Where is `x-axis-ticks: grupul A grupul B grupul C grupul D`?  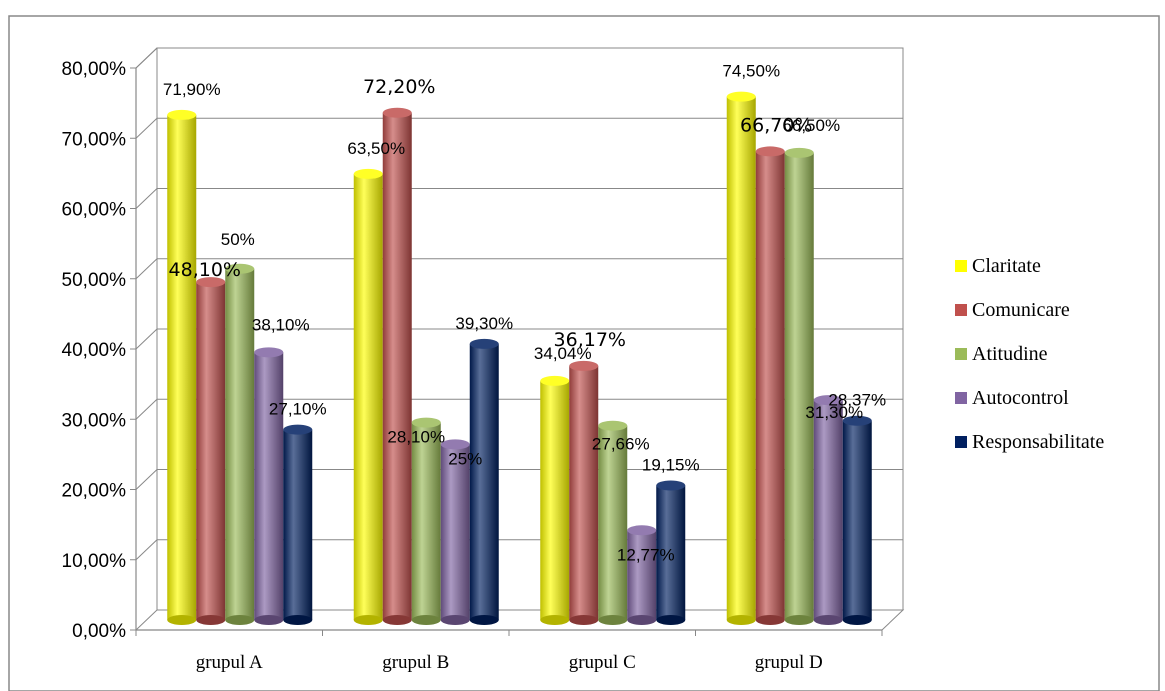
x-axis-ticks: grupul A grupul B grupul C grupul D is located at coordinates (509, 651).